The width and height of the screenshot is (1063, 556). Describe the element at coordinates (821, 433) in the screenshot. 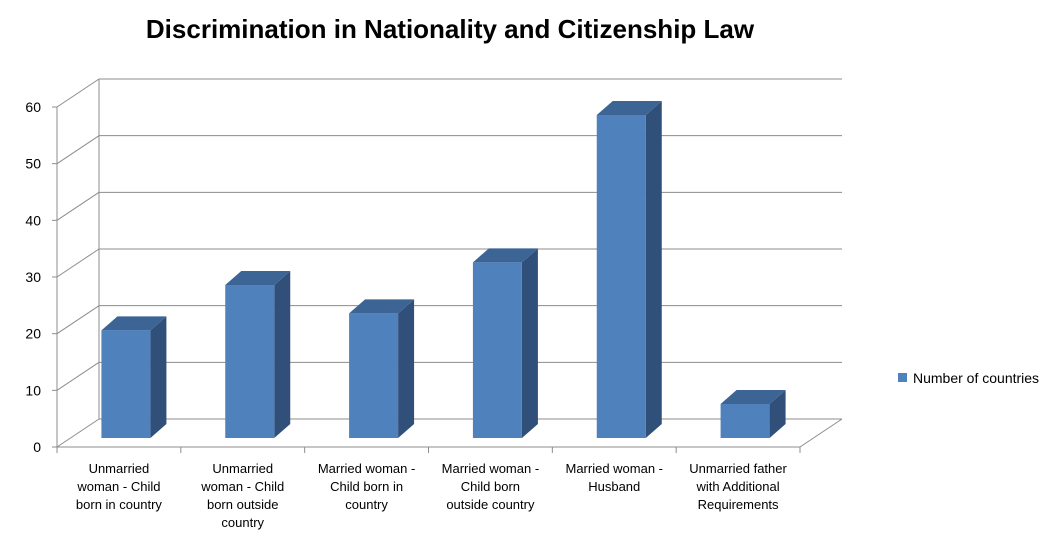

I see `floor-edge` at that location.